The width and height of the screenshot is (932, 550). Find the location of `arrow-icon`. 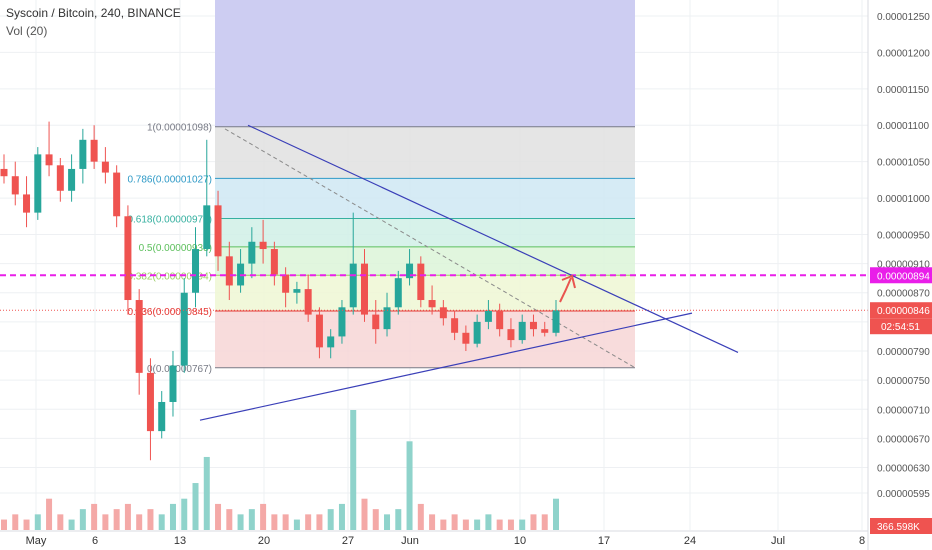

arrow-icon is located at coordinates (565, 290).